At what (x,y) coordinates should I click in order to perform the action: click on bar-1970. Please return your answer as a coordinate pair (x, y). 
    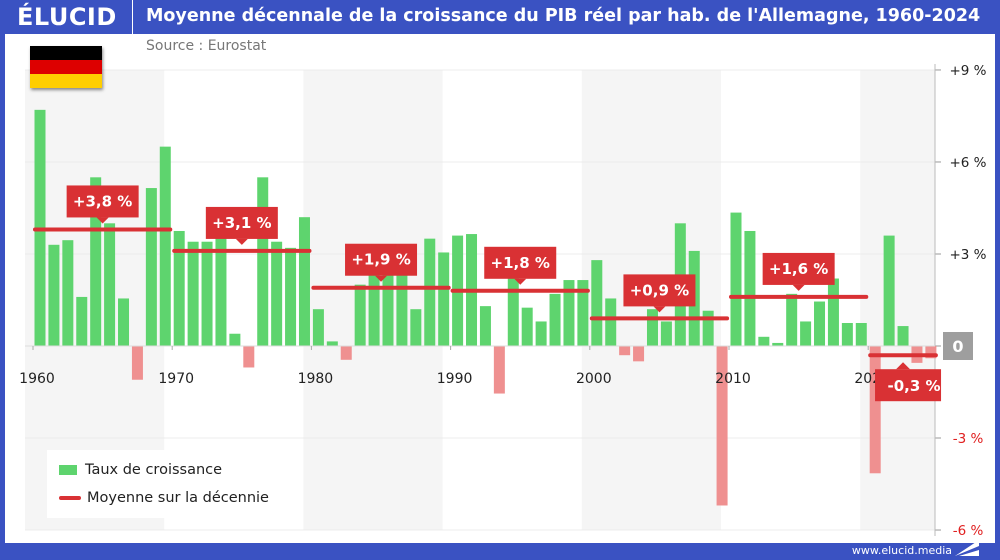
    Looking at the image, I should click on (179, 288).